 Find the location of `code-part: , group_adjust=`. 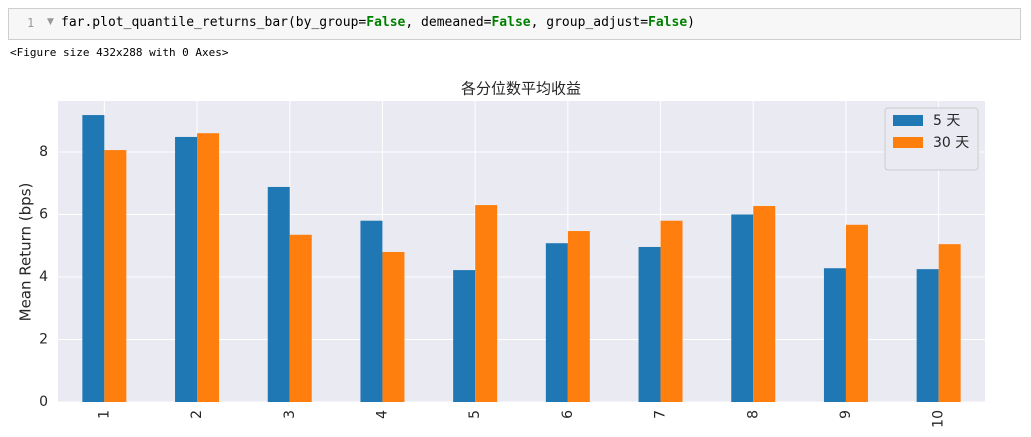

code-part: , group_adjust= is located at coordinates (589, 22).